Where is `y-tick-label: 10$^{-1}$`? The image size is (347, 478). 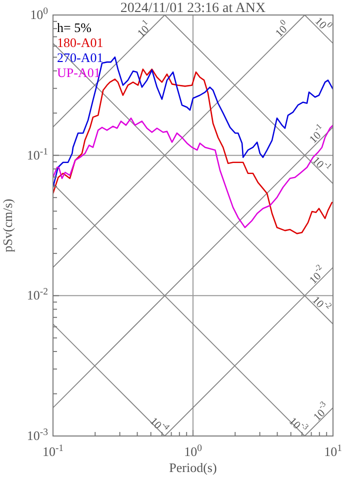 y-tick-label: 10$^{-1}$ is located at coordinates (37, 154).